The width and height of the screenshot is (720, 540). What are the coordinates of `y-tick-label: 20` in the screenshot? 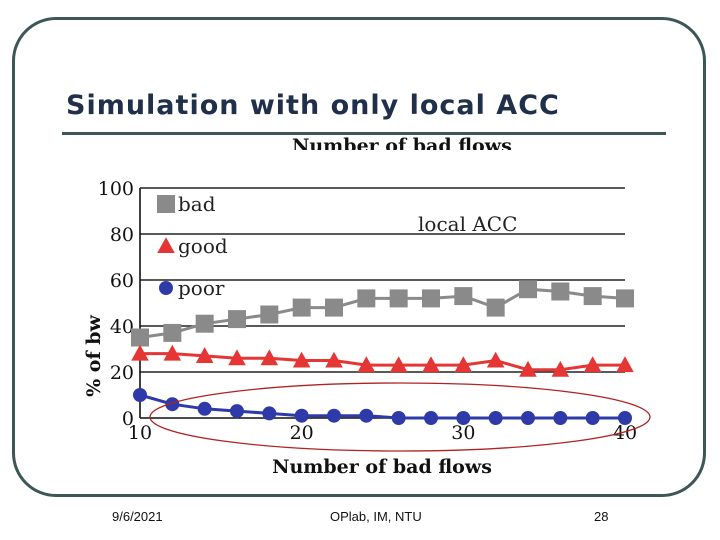 It's located at (122, 373).